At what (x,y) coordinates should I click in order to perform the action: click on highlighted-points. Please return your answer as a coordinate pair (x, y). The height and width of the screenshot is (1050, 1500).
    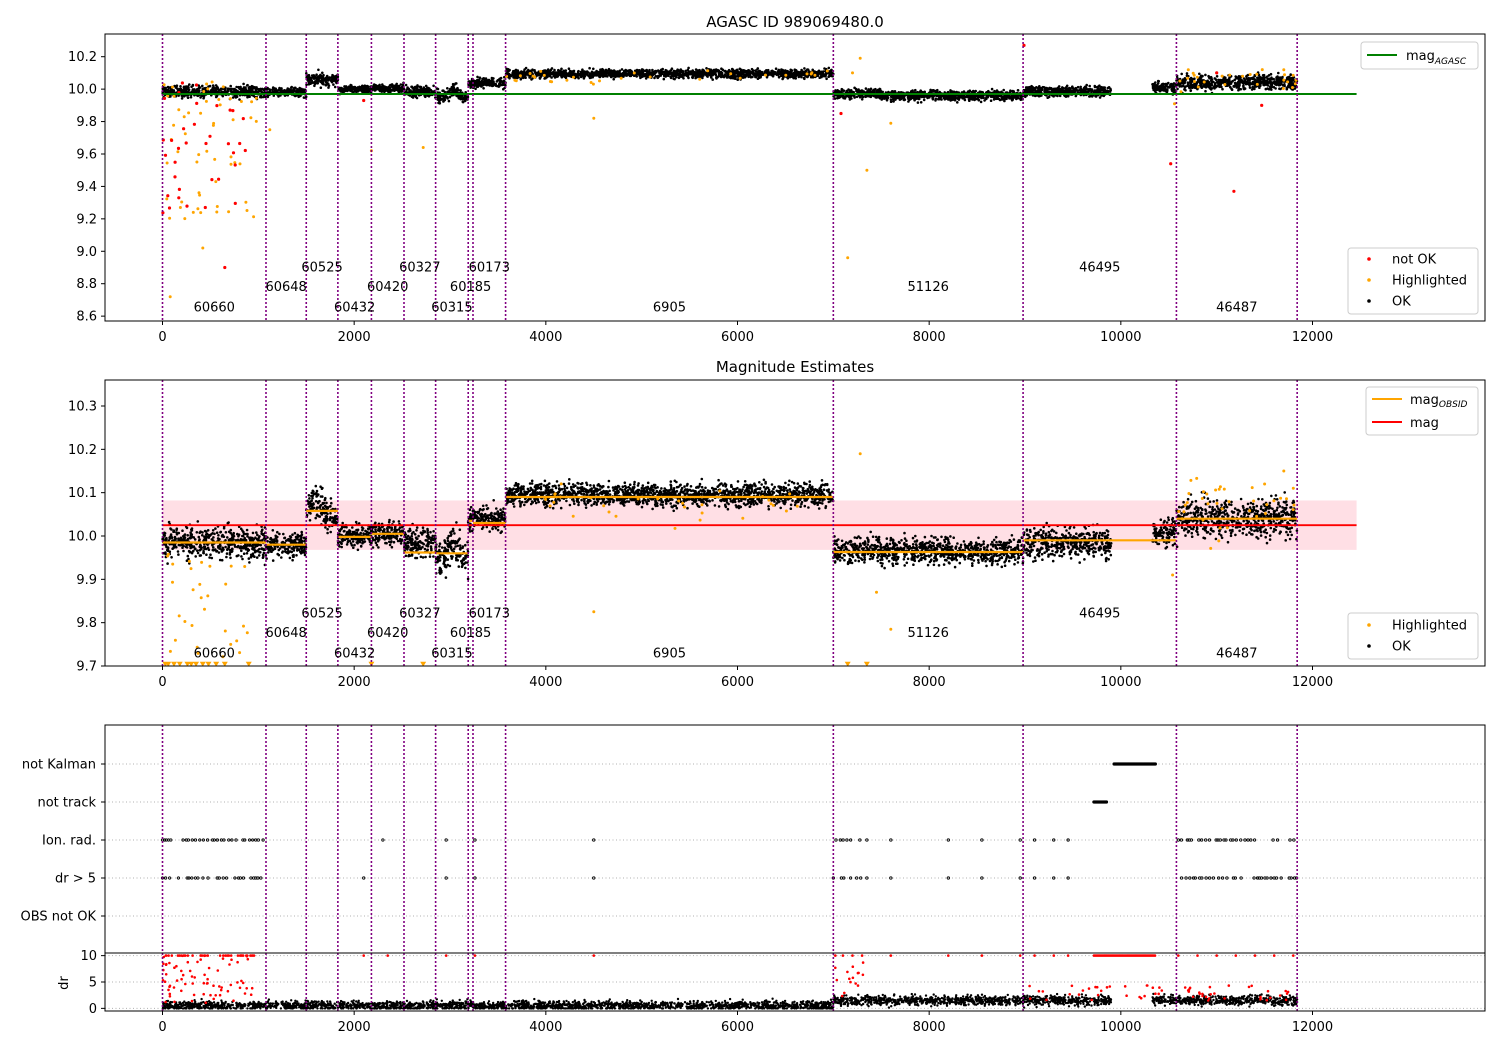
    Looking at the image, I should click on (731, 555).